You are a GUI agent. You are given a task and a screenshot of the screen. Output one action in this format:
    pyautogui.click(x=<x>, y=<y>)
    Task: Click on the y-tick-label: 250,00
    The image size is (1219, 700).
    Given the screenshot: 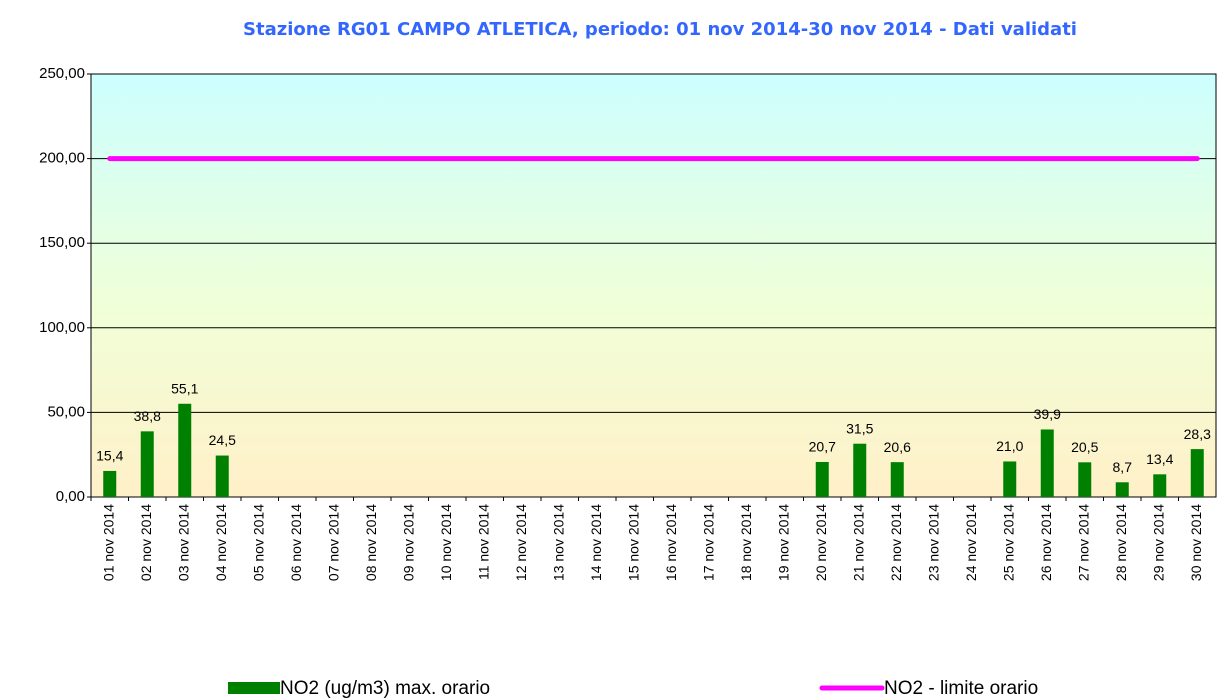 What is the action you would take?
    pyautogui.click(x=62, y=73)
    